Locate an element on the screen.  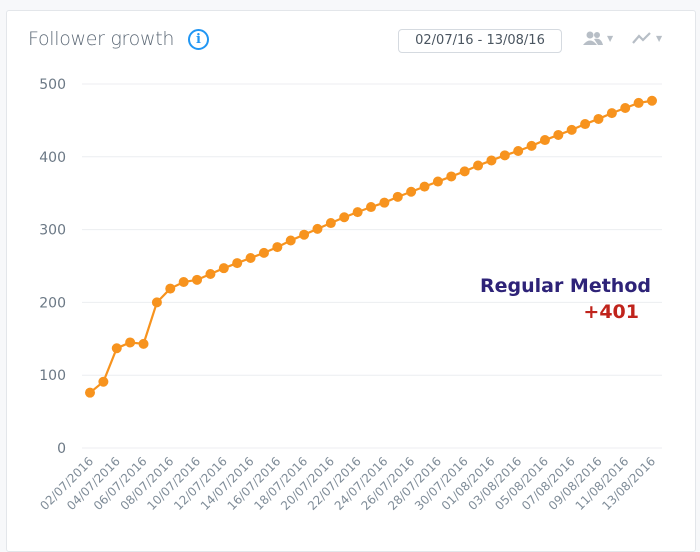
annotation-delta: +401 is located at coordinates (611, 312).